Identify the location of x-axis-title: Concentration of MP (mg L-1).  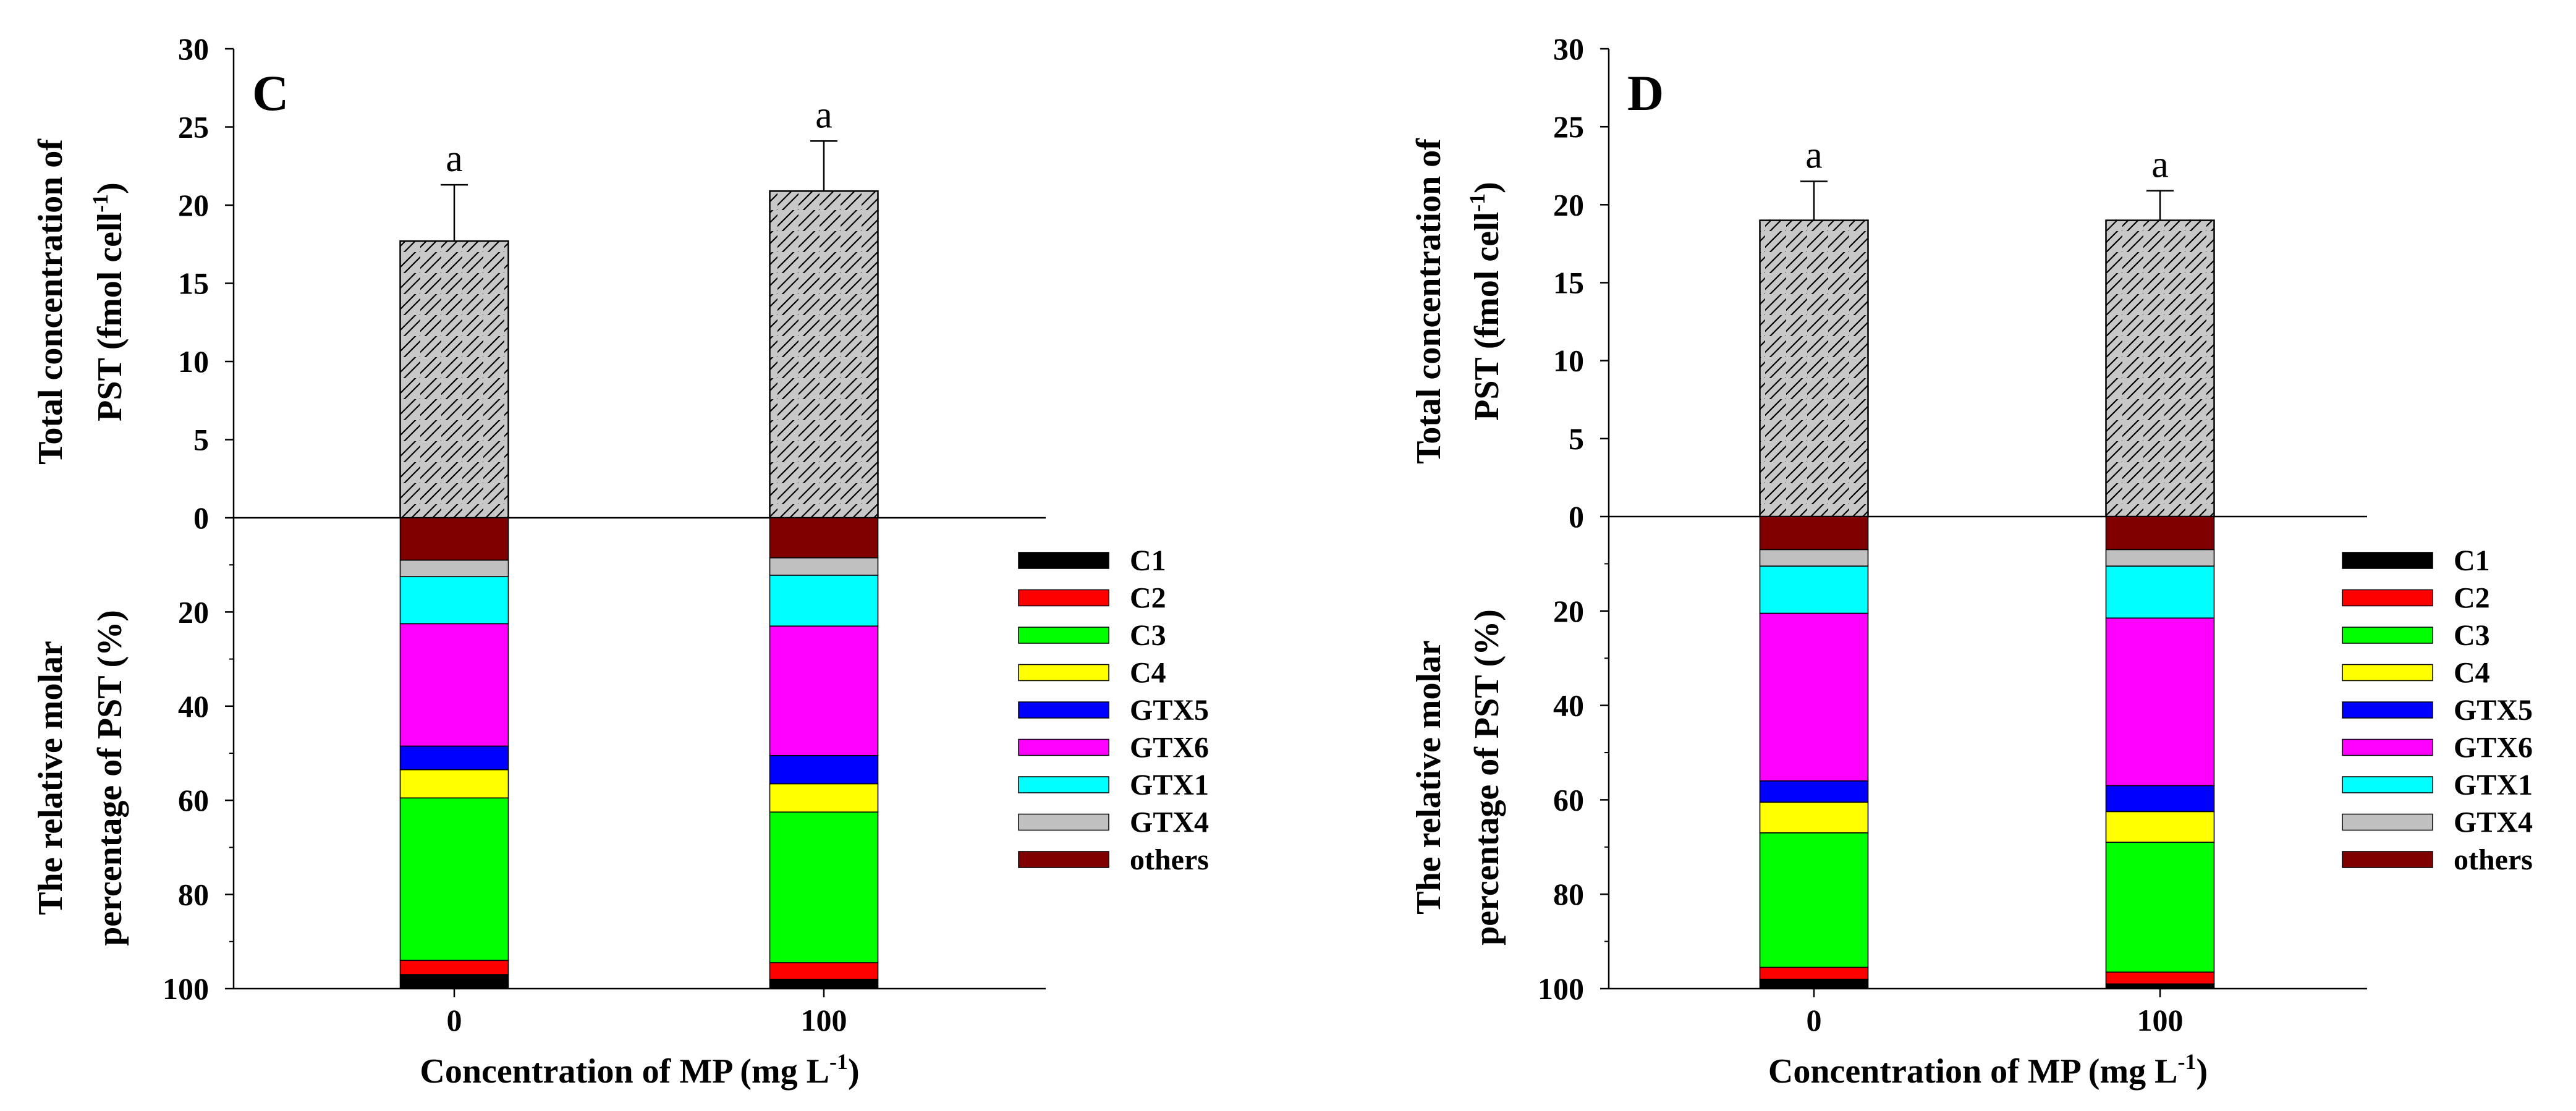
(1988, 1070).